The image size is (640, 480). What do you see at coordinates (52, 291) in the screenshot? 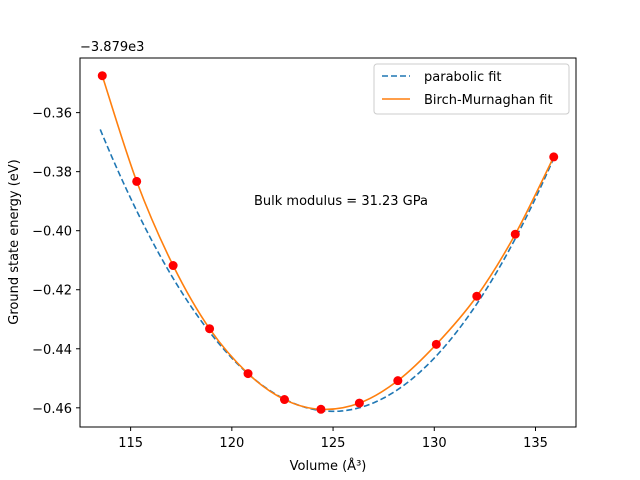
I see `y-tick-label-2: −0.42` at bounding box center [52, 291].